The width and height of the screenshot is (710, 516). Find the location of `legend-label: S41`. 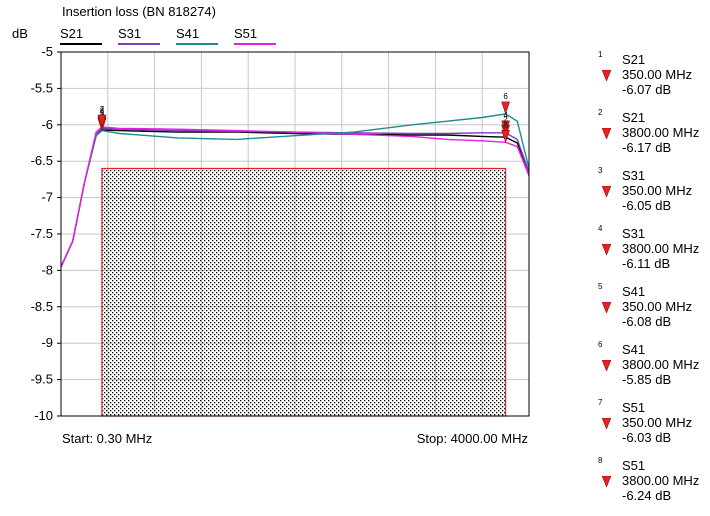

legend-label: S41 is located at coordinates (188, 33).